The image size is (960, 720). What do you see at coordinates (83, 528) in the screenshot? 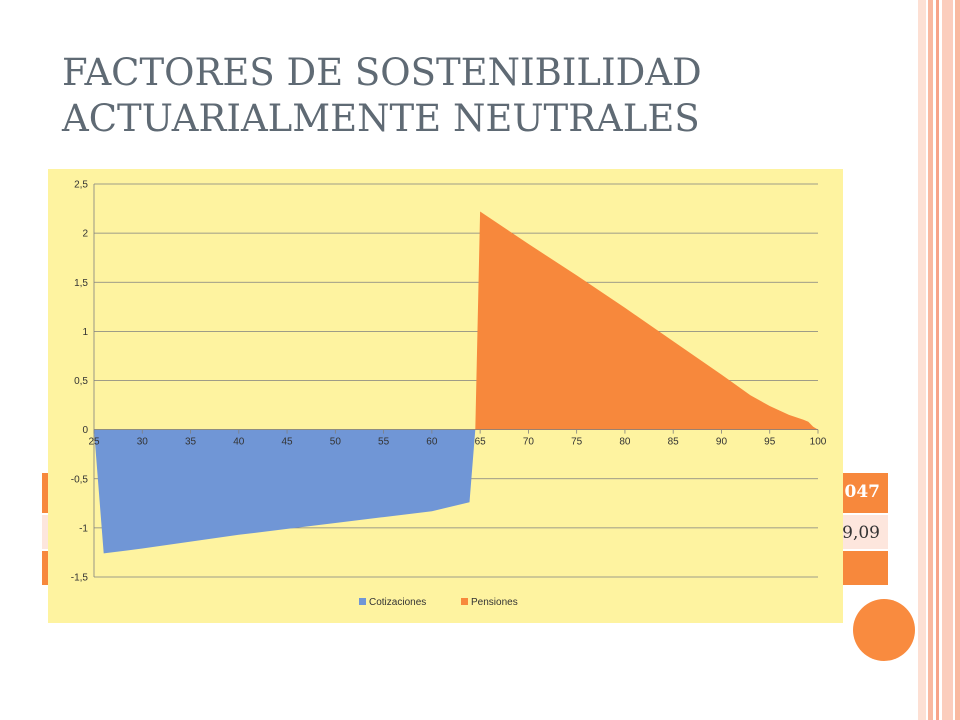
I see `y-tick-label: -1` at bounding box center [83, 528].